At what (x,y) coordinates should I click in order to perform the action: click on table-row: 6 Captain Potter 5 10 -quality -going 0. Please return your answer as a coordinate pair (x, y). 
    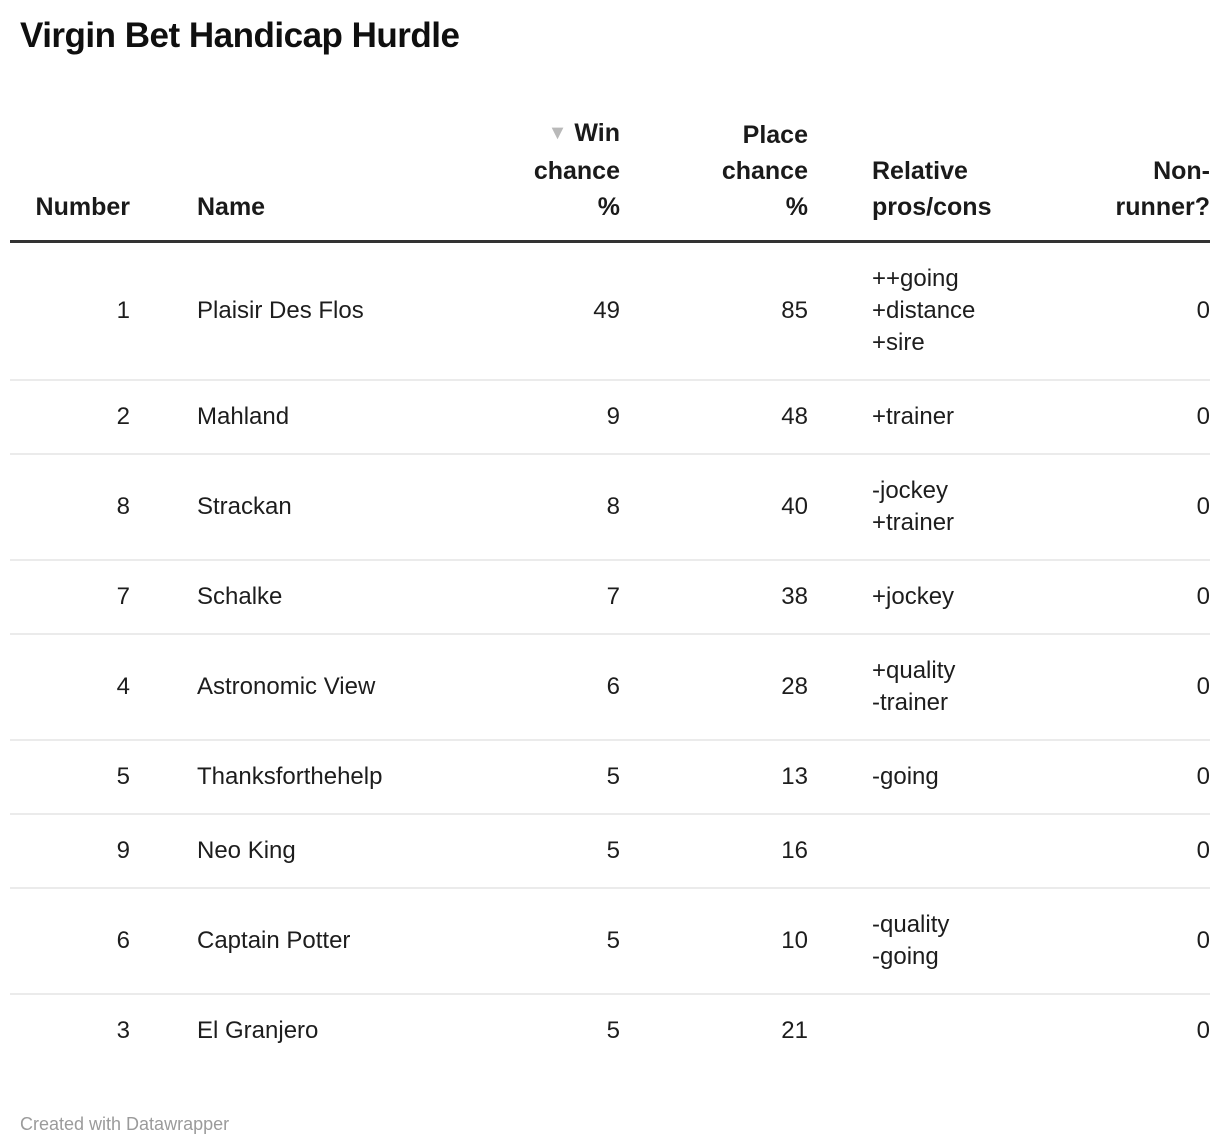
    Looking at the image, I should click on (610, 940).